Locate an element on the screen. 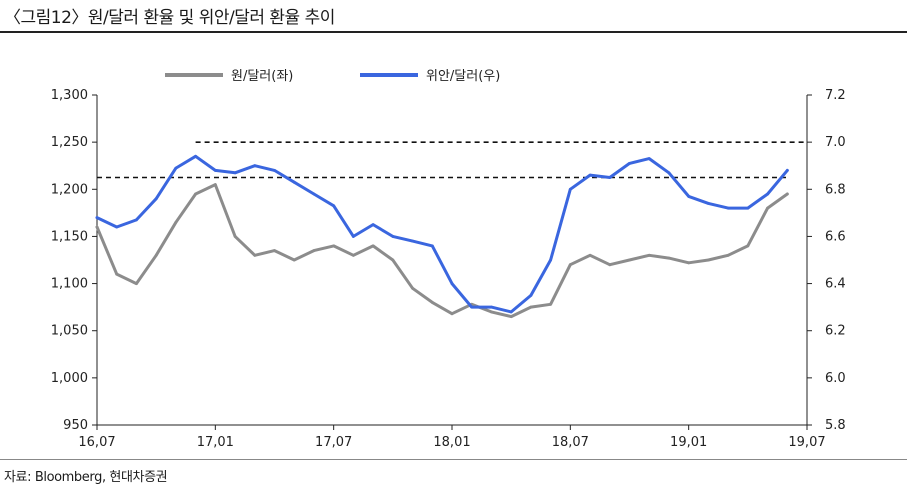 Image resolution: width=907 pixels, height=488 pixels. legend-label-1: 위안/달러(우) is located at coordinates (463, 76).